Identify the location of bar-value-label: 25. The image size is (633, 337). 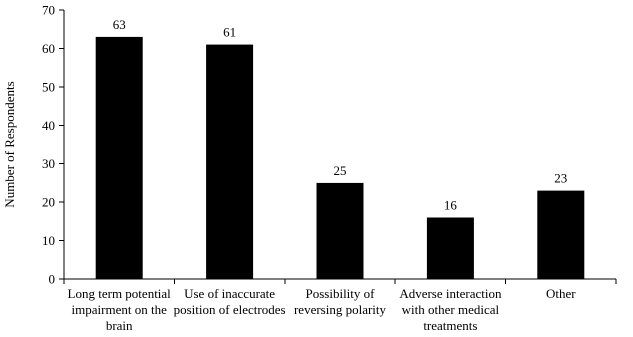
(340, 170).